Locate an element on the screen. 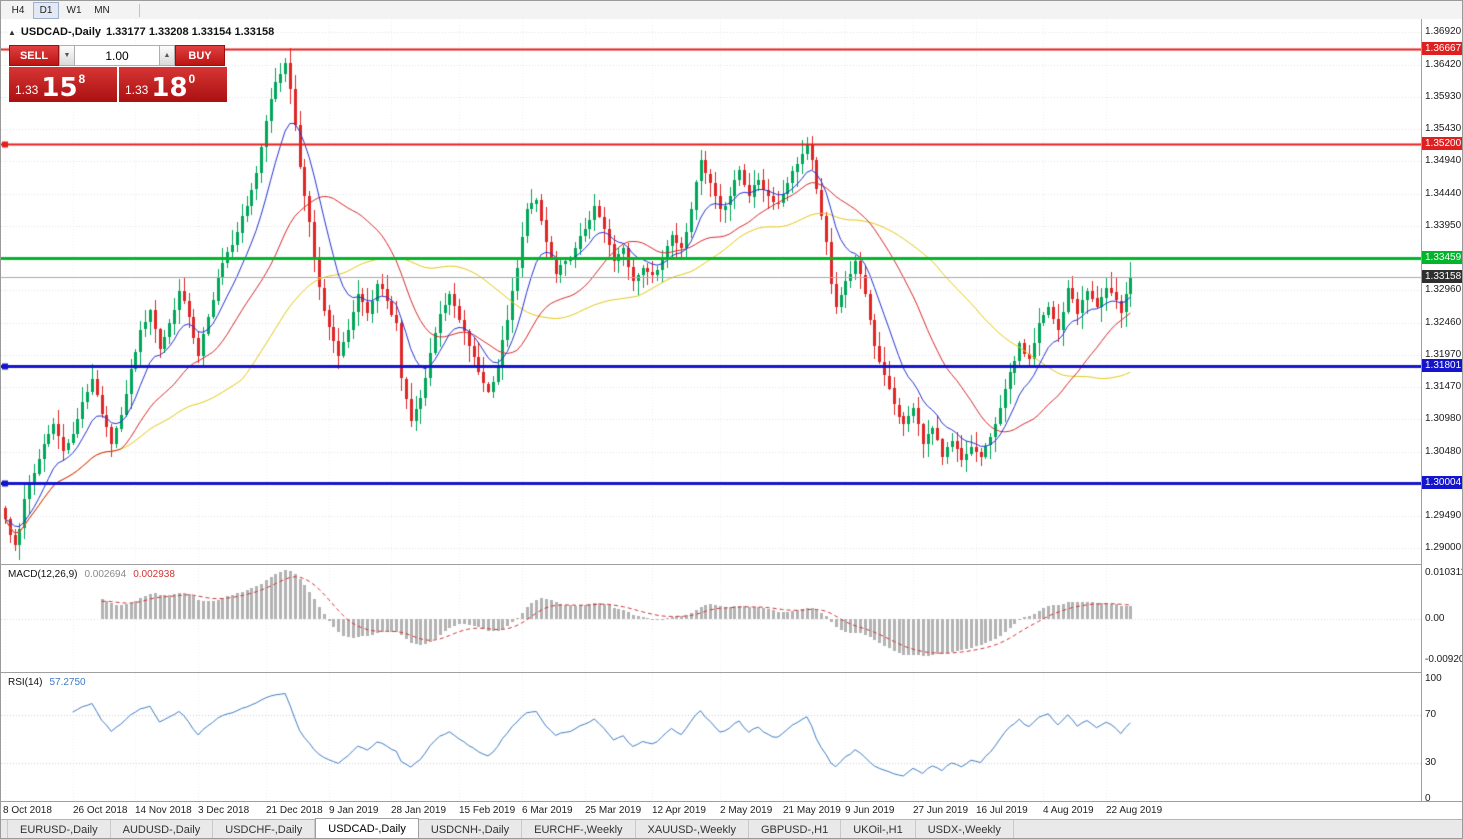 This screenshot has height=839, width=1463. current-price-tag: 1.33158 is located at coordinates (1442, 276).